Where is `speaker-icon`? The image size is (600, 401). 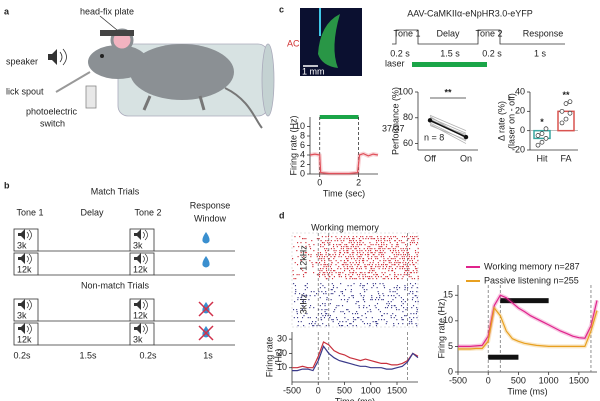
speaker-icon is located at coordinates (21, 258).